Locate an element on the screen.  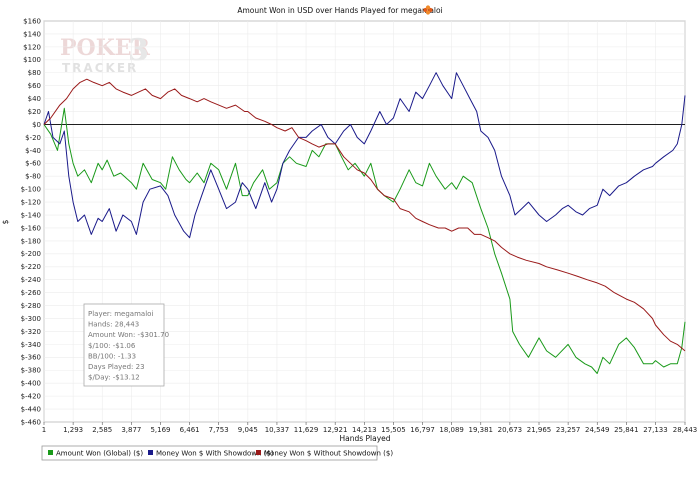
poker-tracker-clover-icon is located at coordinates (428, 10).